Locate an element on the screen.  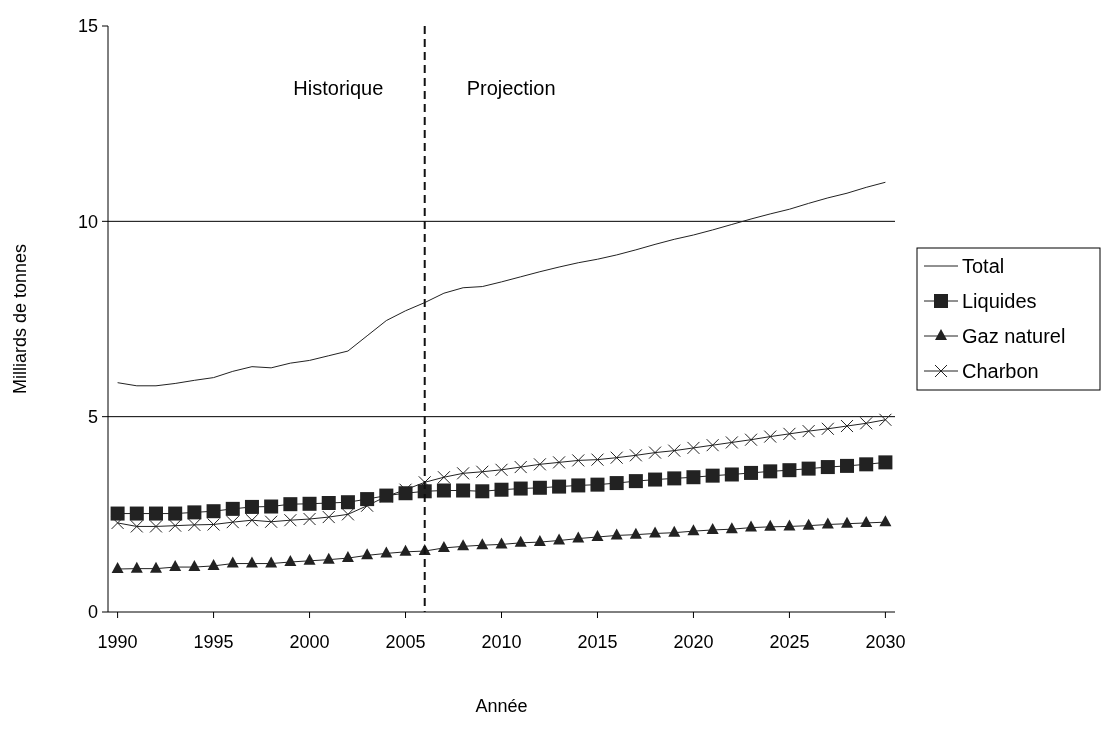
legend-label: Total is located at coordinates (983, 266).